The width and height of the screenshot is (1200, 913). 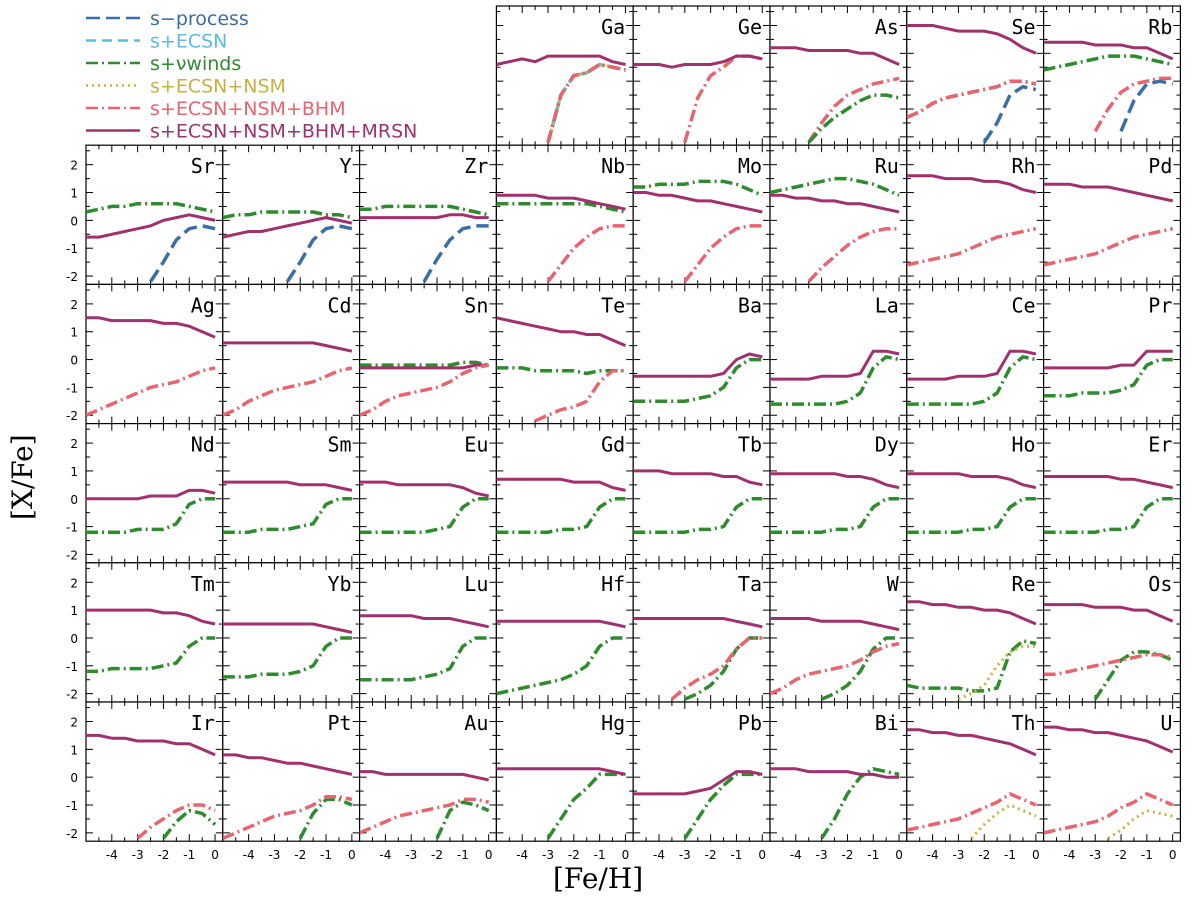 What do you see at coordinates (203, 445) in the screenshot?
I see `element-label: Nd` at bounding box center [203, 445].